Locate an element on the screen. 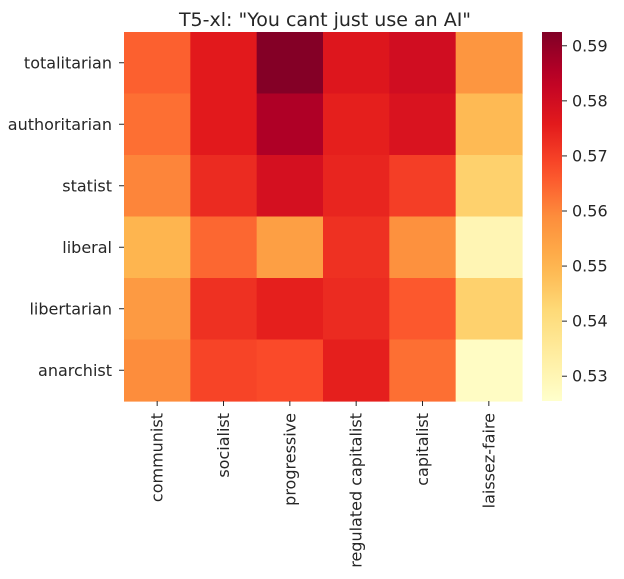 The image size is (624, 579). row-label-authoritarian: authoritarian is located at coordinates (60, 124).